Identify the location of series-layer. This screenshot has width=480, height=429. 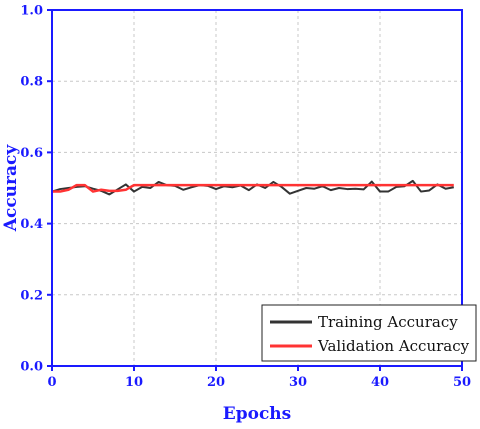
(252, 187).